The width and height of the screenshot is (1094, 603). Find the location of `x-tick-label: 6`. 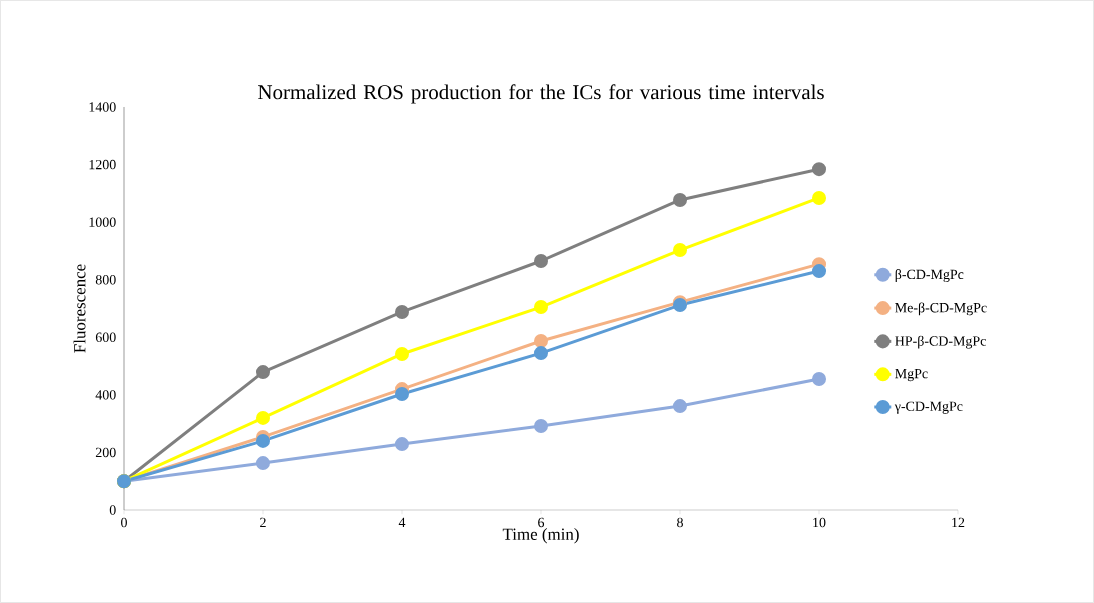

x-tick-label: 6 is located at coordinates (541, 522).